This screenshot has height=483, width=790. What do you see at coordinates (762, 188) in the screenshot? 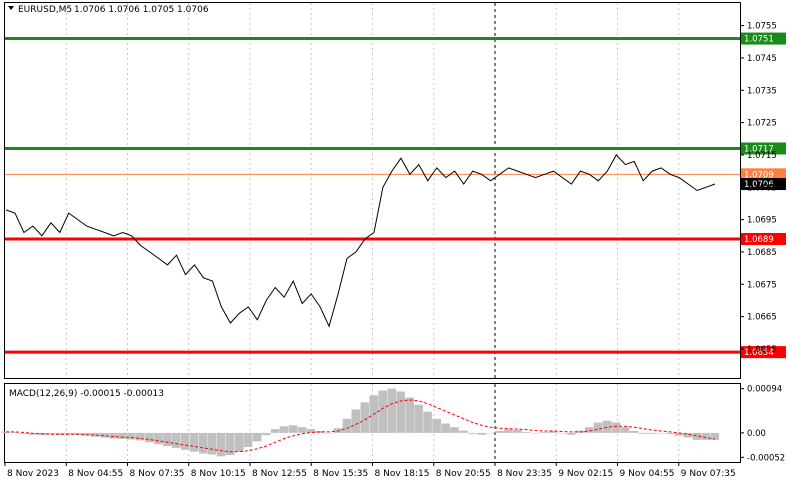
I see `y-tick-label: 1.0705` at bounding box center [762, 188].